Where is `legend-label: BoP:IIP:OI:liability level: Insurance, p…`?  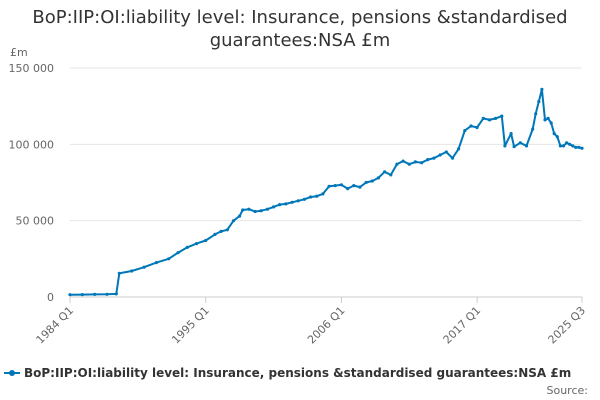 legend-label: BoP:IIP:OI:liability level: Insurance, p… is located at coordinates (298, 373).